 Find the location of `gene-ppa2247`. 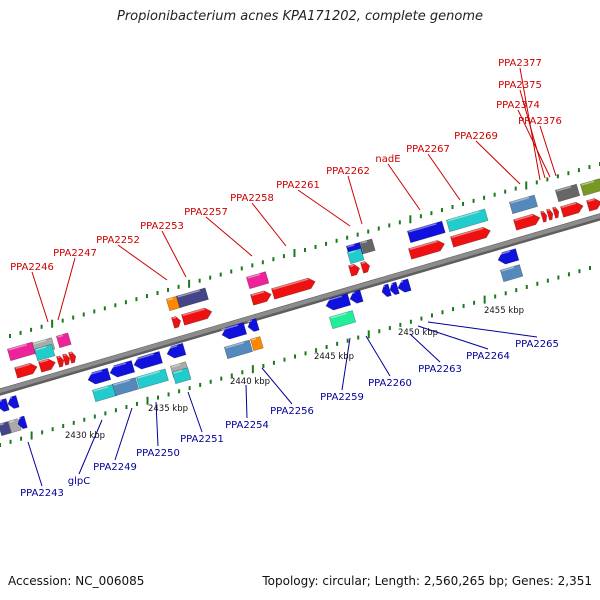

gene-ppa2247 is located at coordinates (63, 340).